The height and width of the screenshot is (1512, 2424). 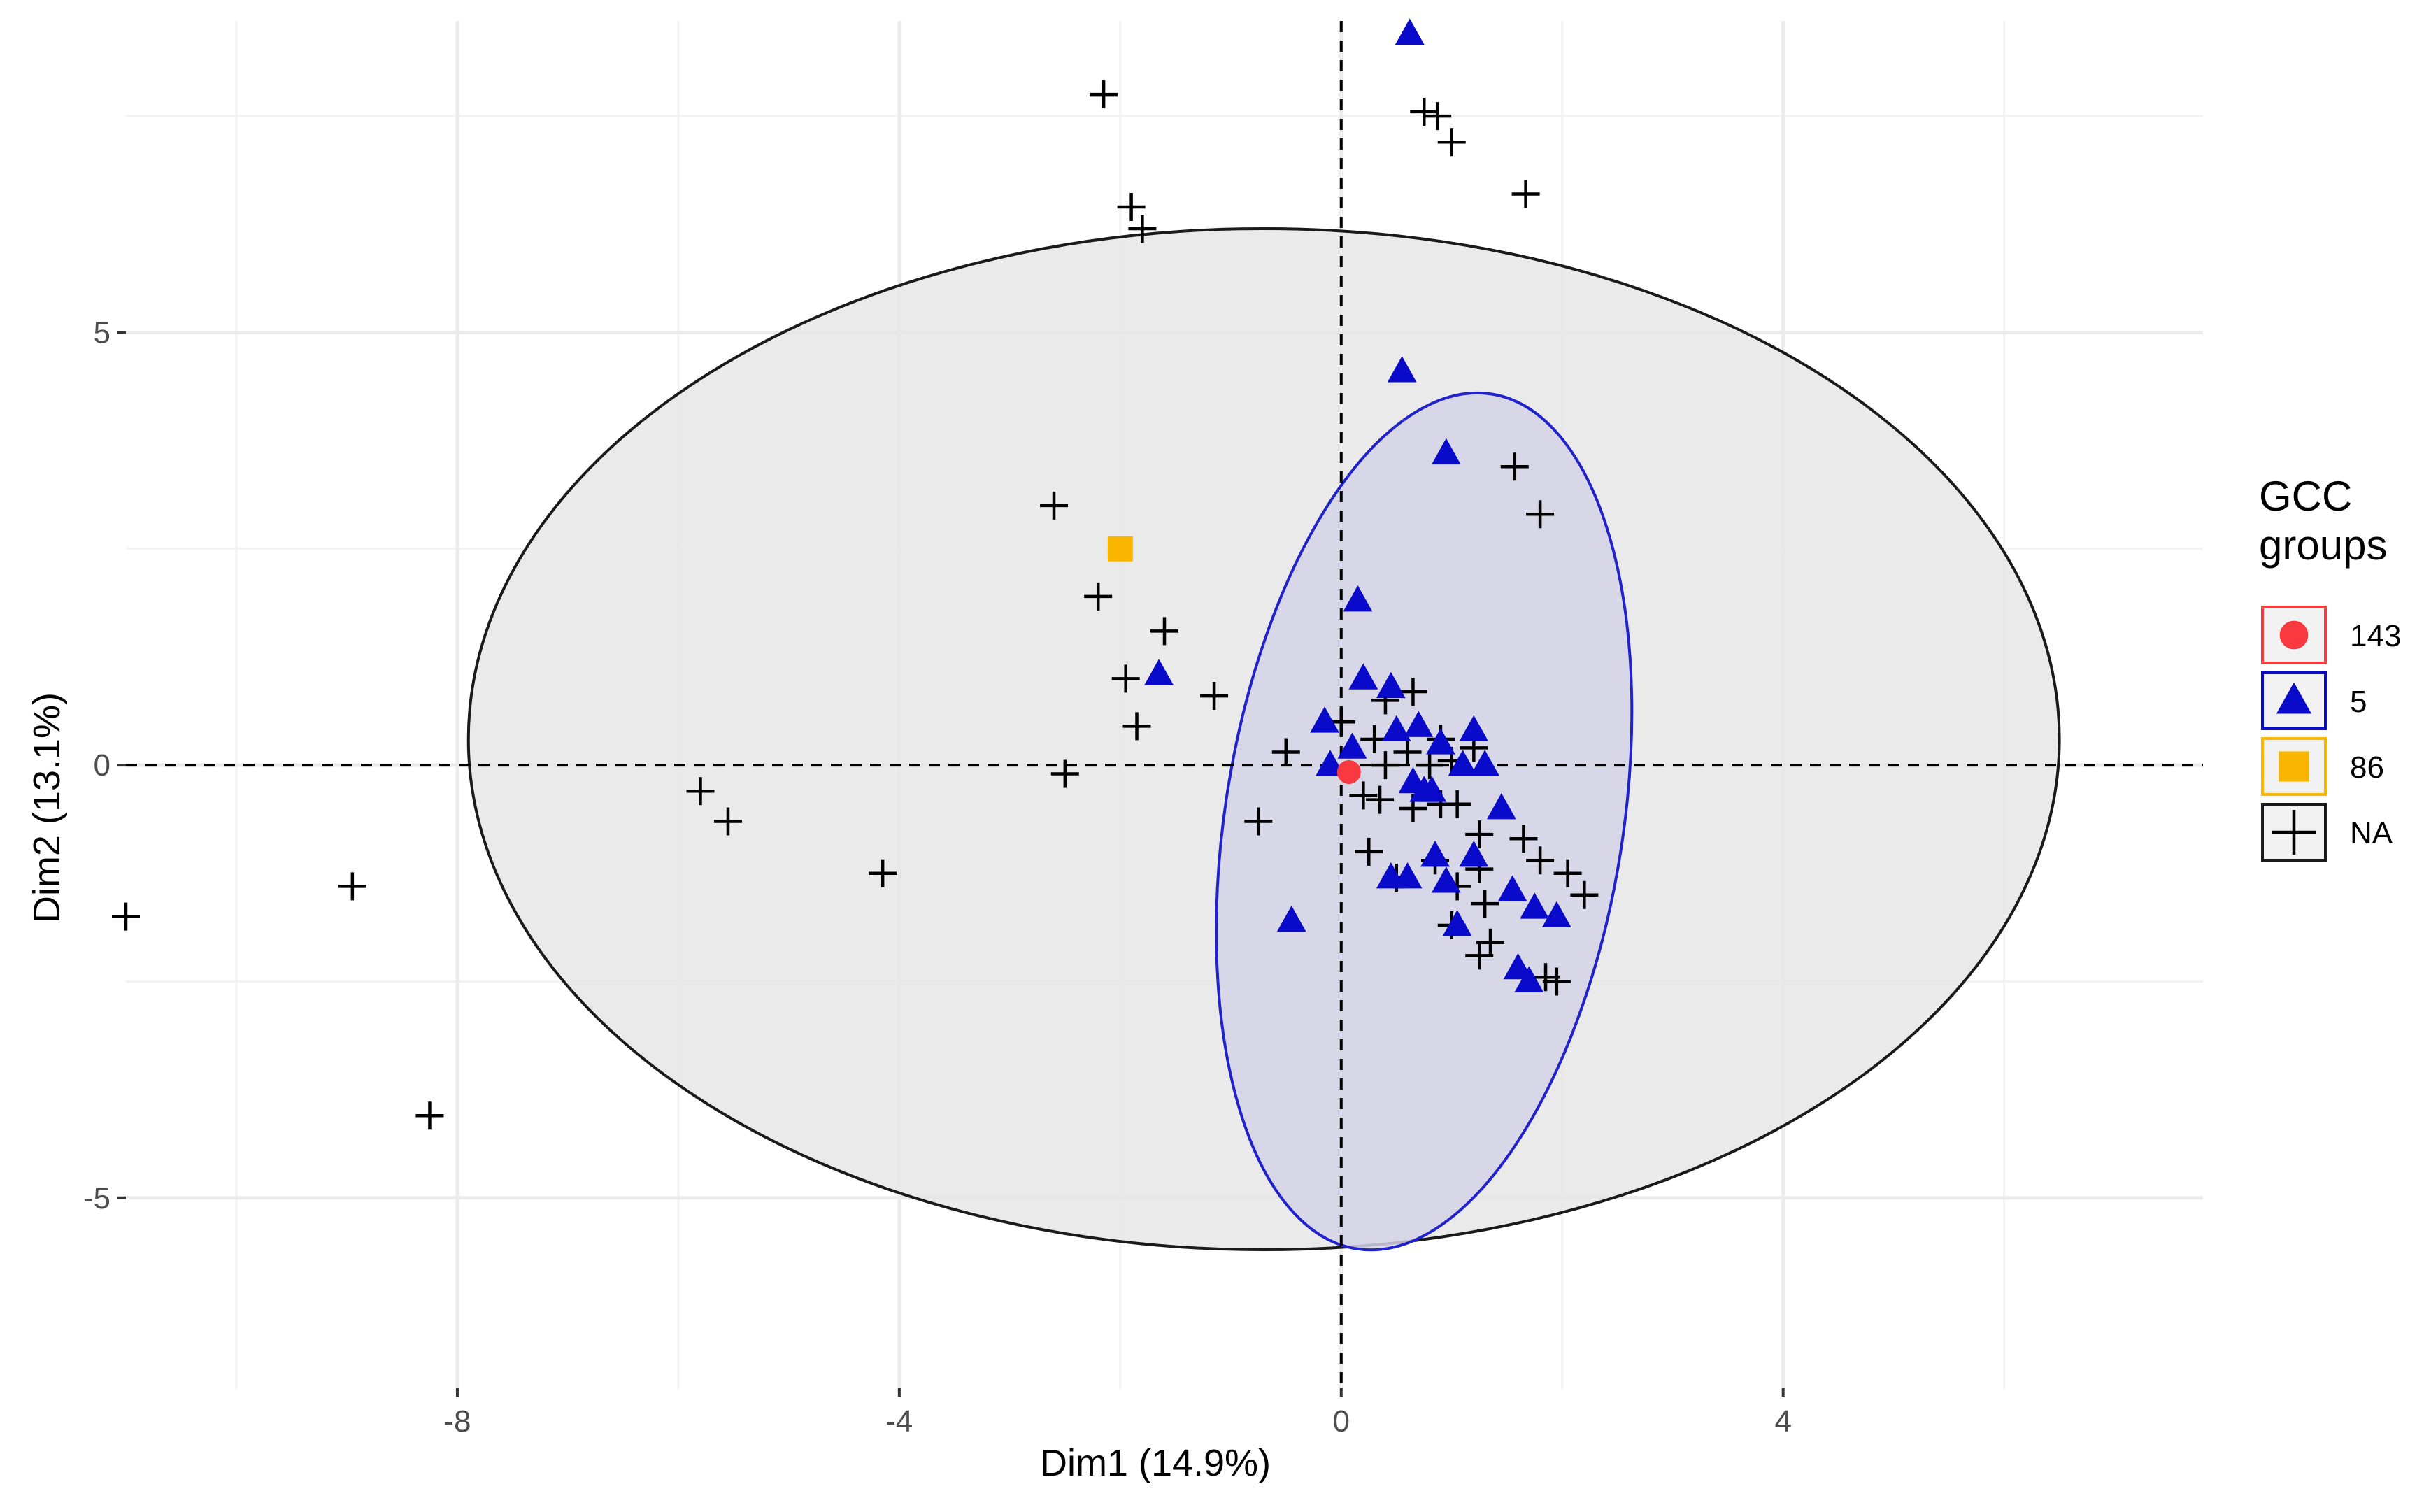 What do you see at coordinates (899, 1421) in the screenshot?
I see `x-tick-label: -4` at bounding box center [899, 1421].